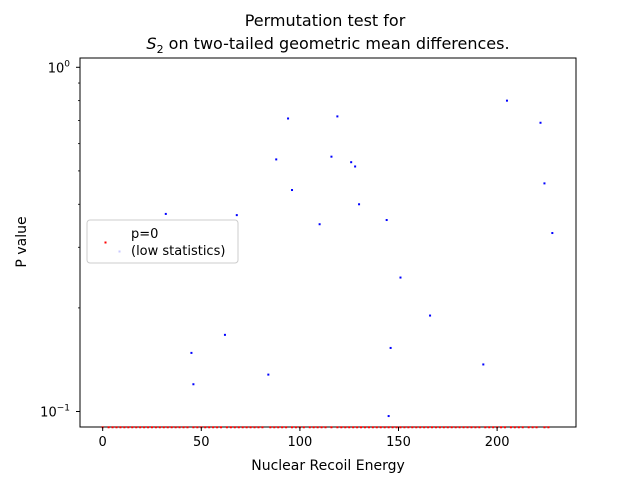  Describe the element at coordinates (119, 251) in the screenshot. I see `legend-swatch-lavender` at that location.